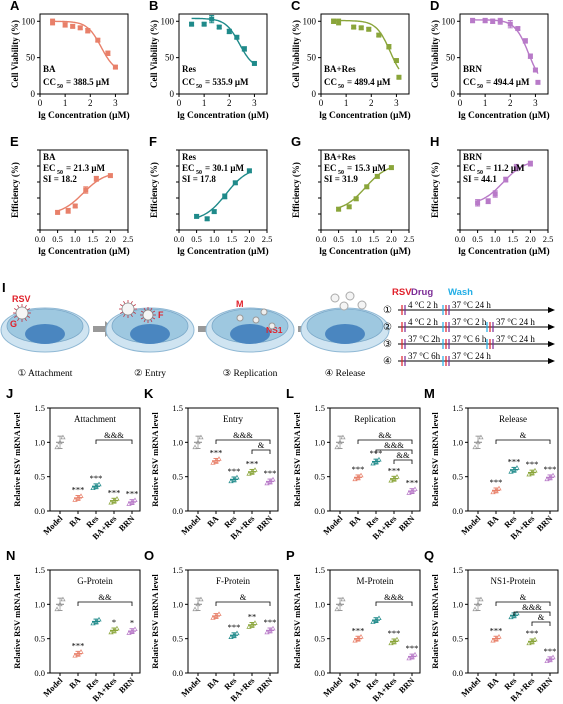 The width and height of the screenshot is (563, 704). Describe the element at coordinates (409, 239) in the screenshot. I see `x-tick-label: 2.5` at that location.